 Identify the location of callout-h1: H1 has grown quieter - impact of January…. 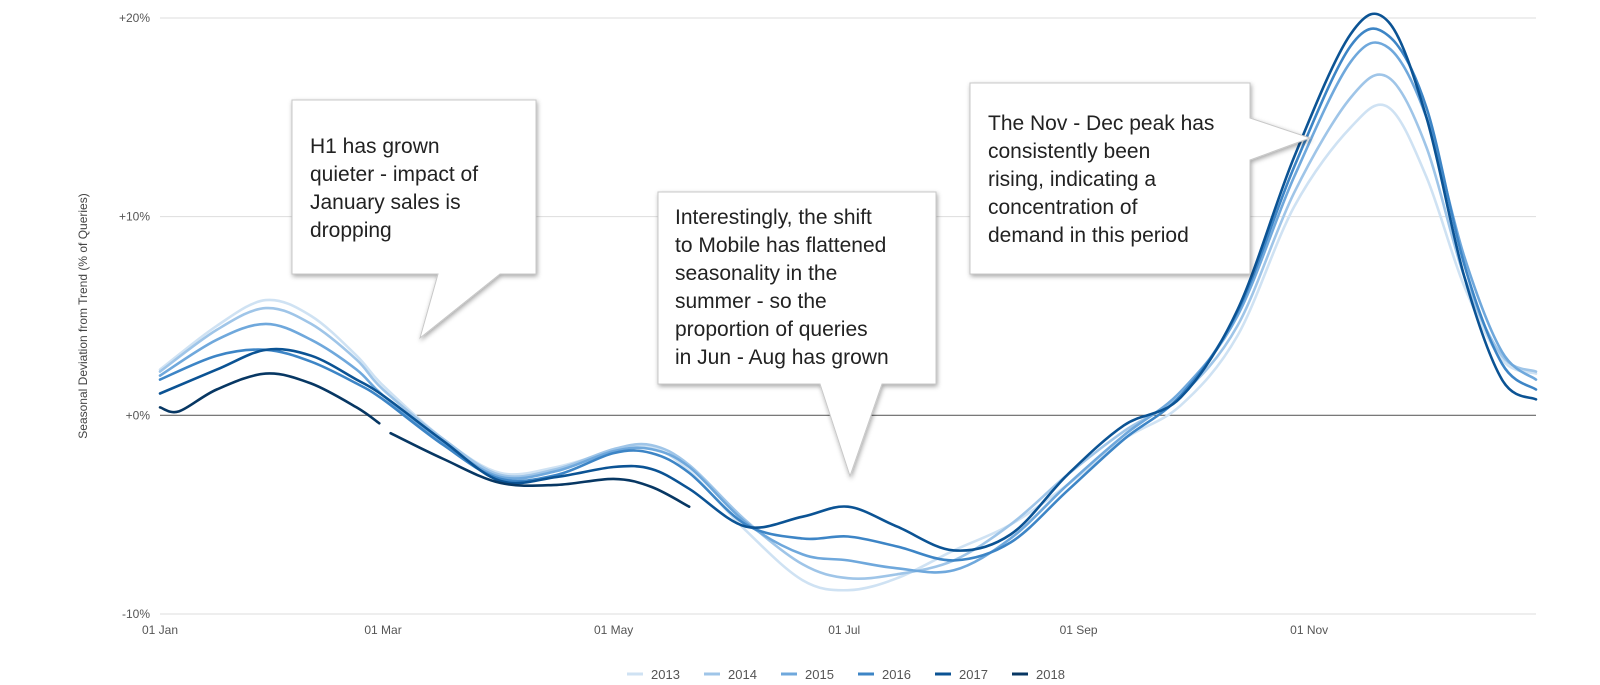
(414, 219).